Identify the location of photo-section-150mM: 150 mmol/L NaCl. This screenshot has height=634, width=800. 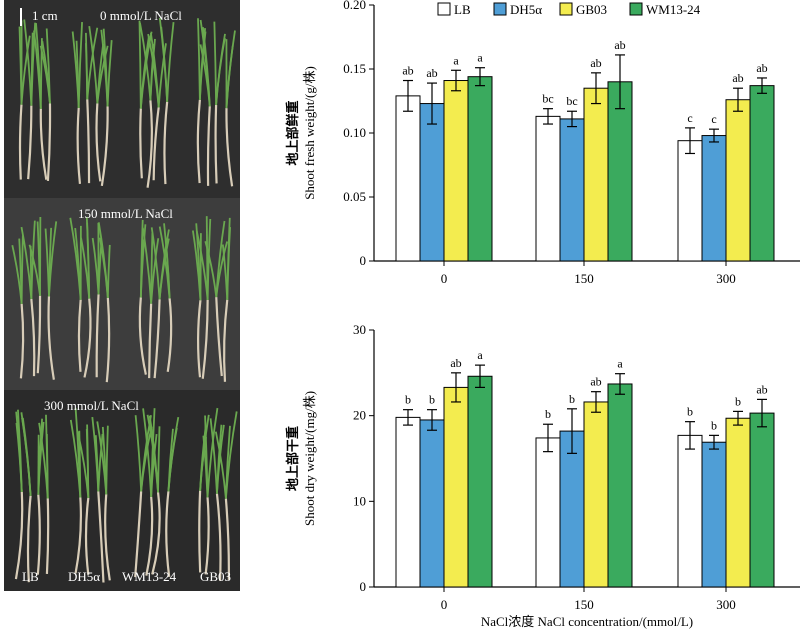
(122, 294).